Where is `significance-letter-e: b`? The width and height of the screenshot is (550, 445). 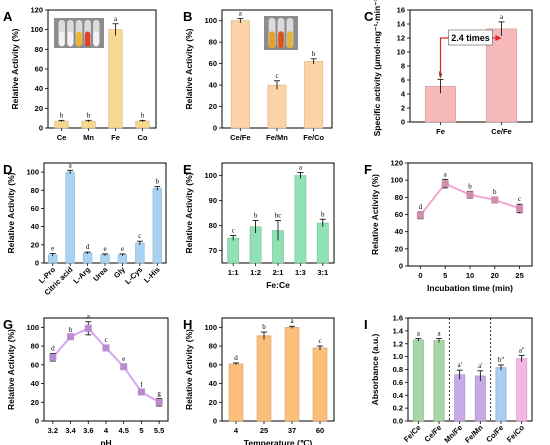 significance-letter-e: b is located at coordinates (323, 214).